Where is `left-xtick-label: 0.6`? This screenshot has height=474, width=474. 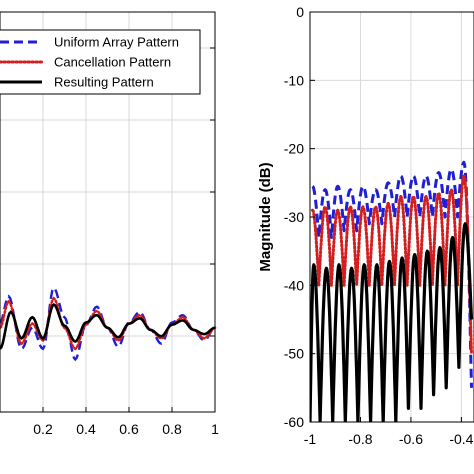 left-xtick-label: 0.6 is located at coordinates (129, 429).